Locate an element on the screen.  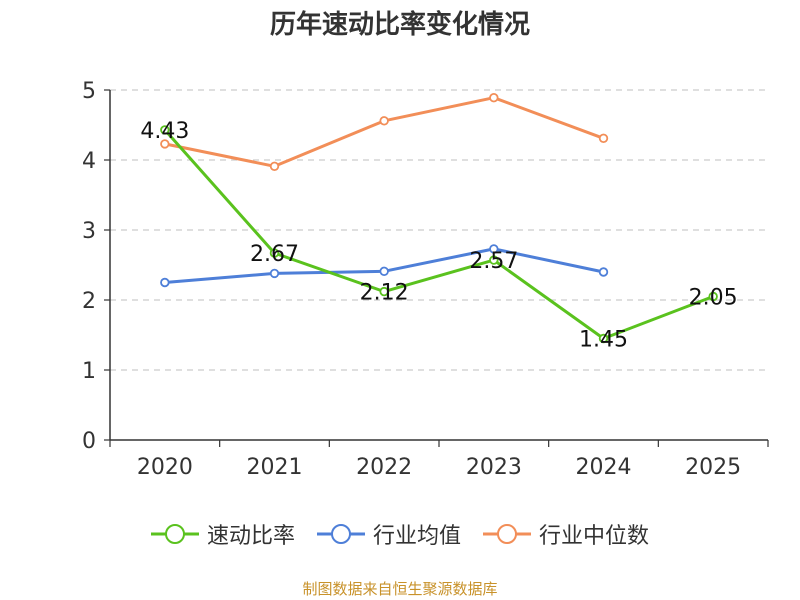
data-label-2022: 2.12 is located at coordinates (384, 293).